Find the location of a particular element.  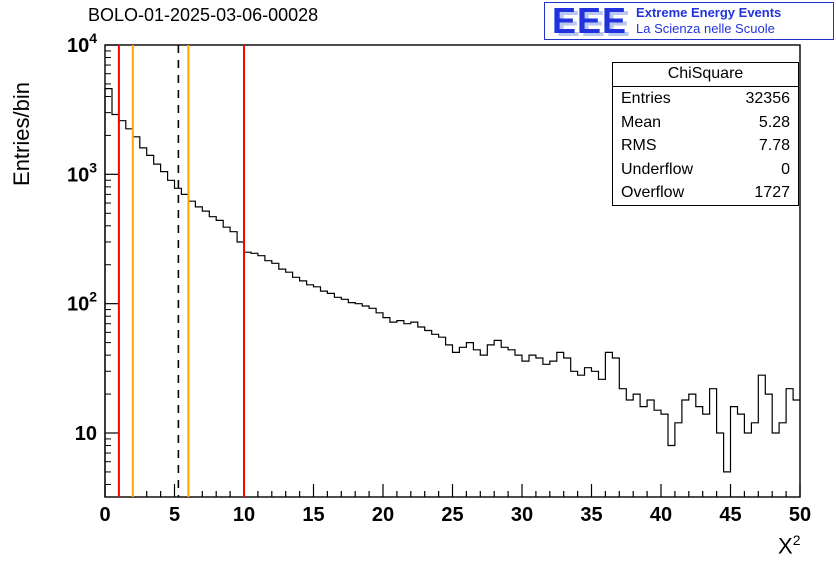

stats-label: RMS is located at coordinates (639, 145).